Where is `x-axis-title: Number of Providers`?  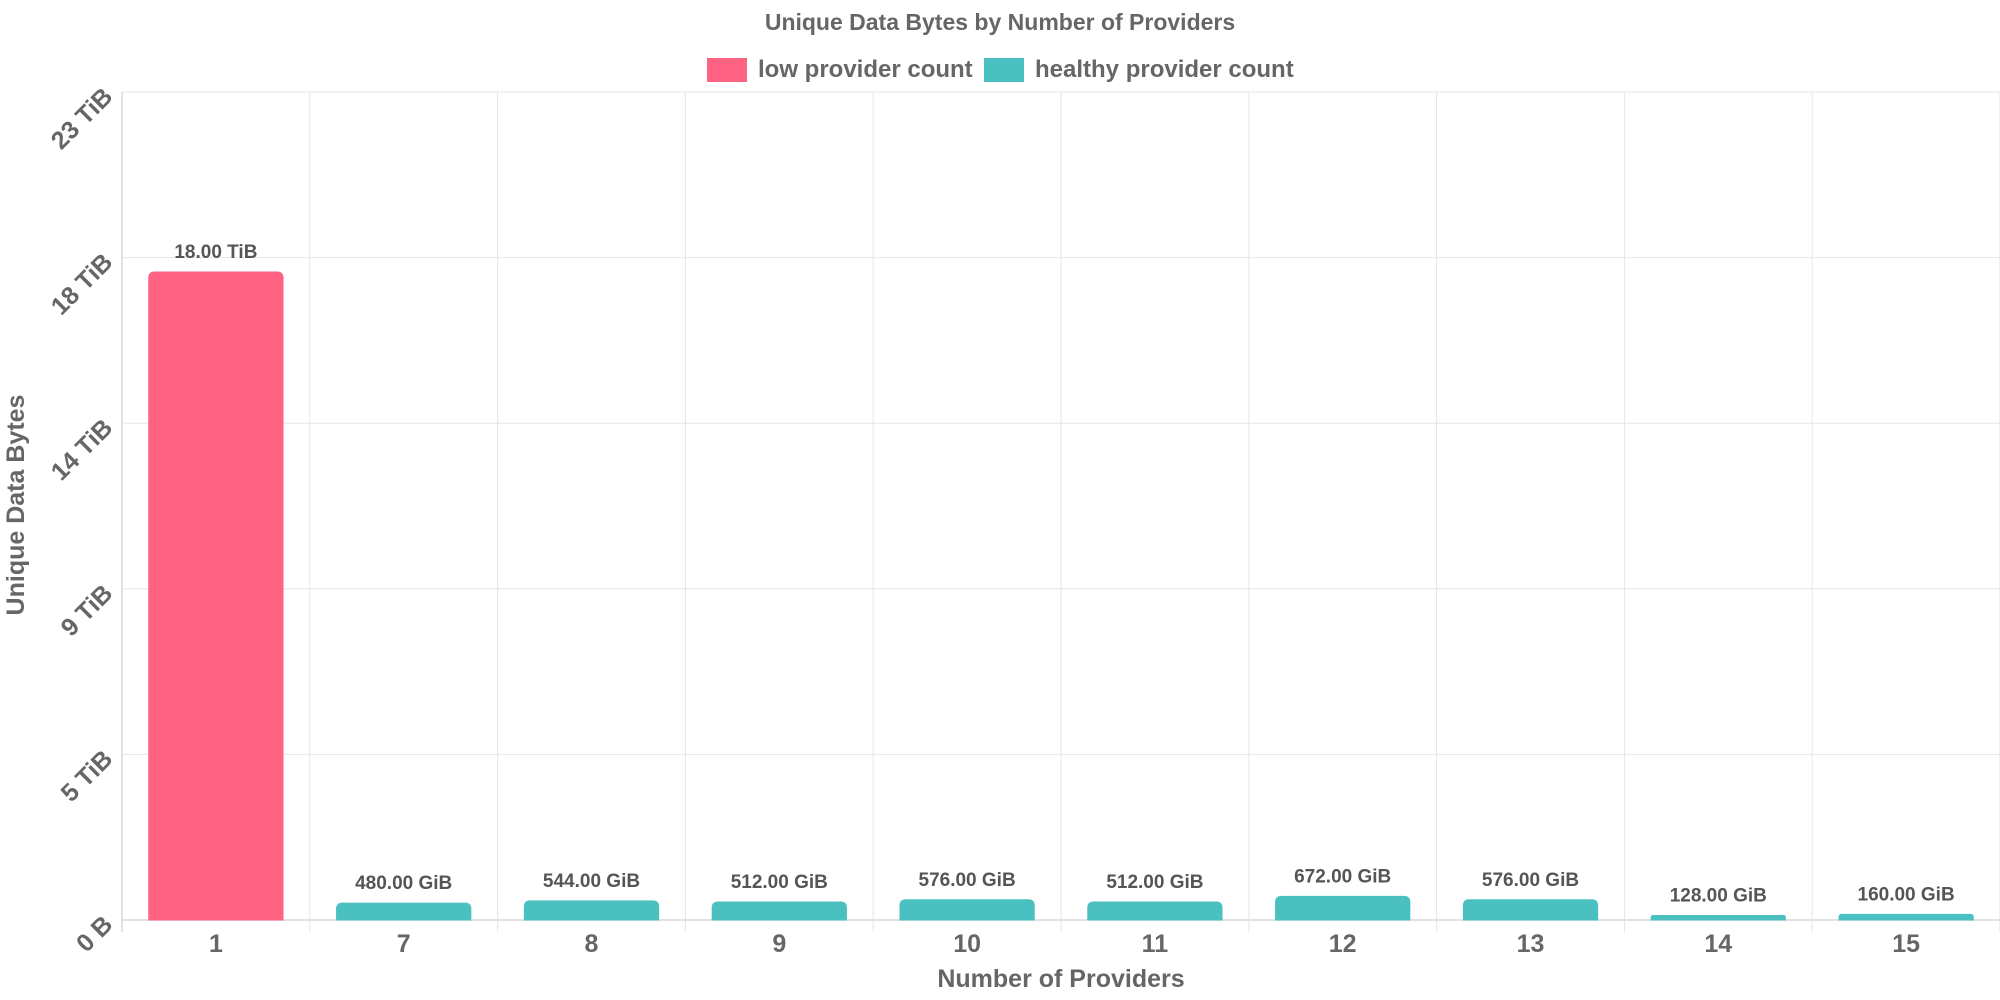
x-axis-title: Number of Providers is located at coordinates (1060, 979).